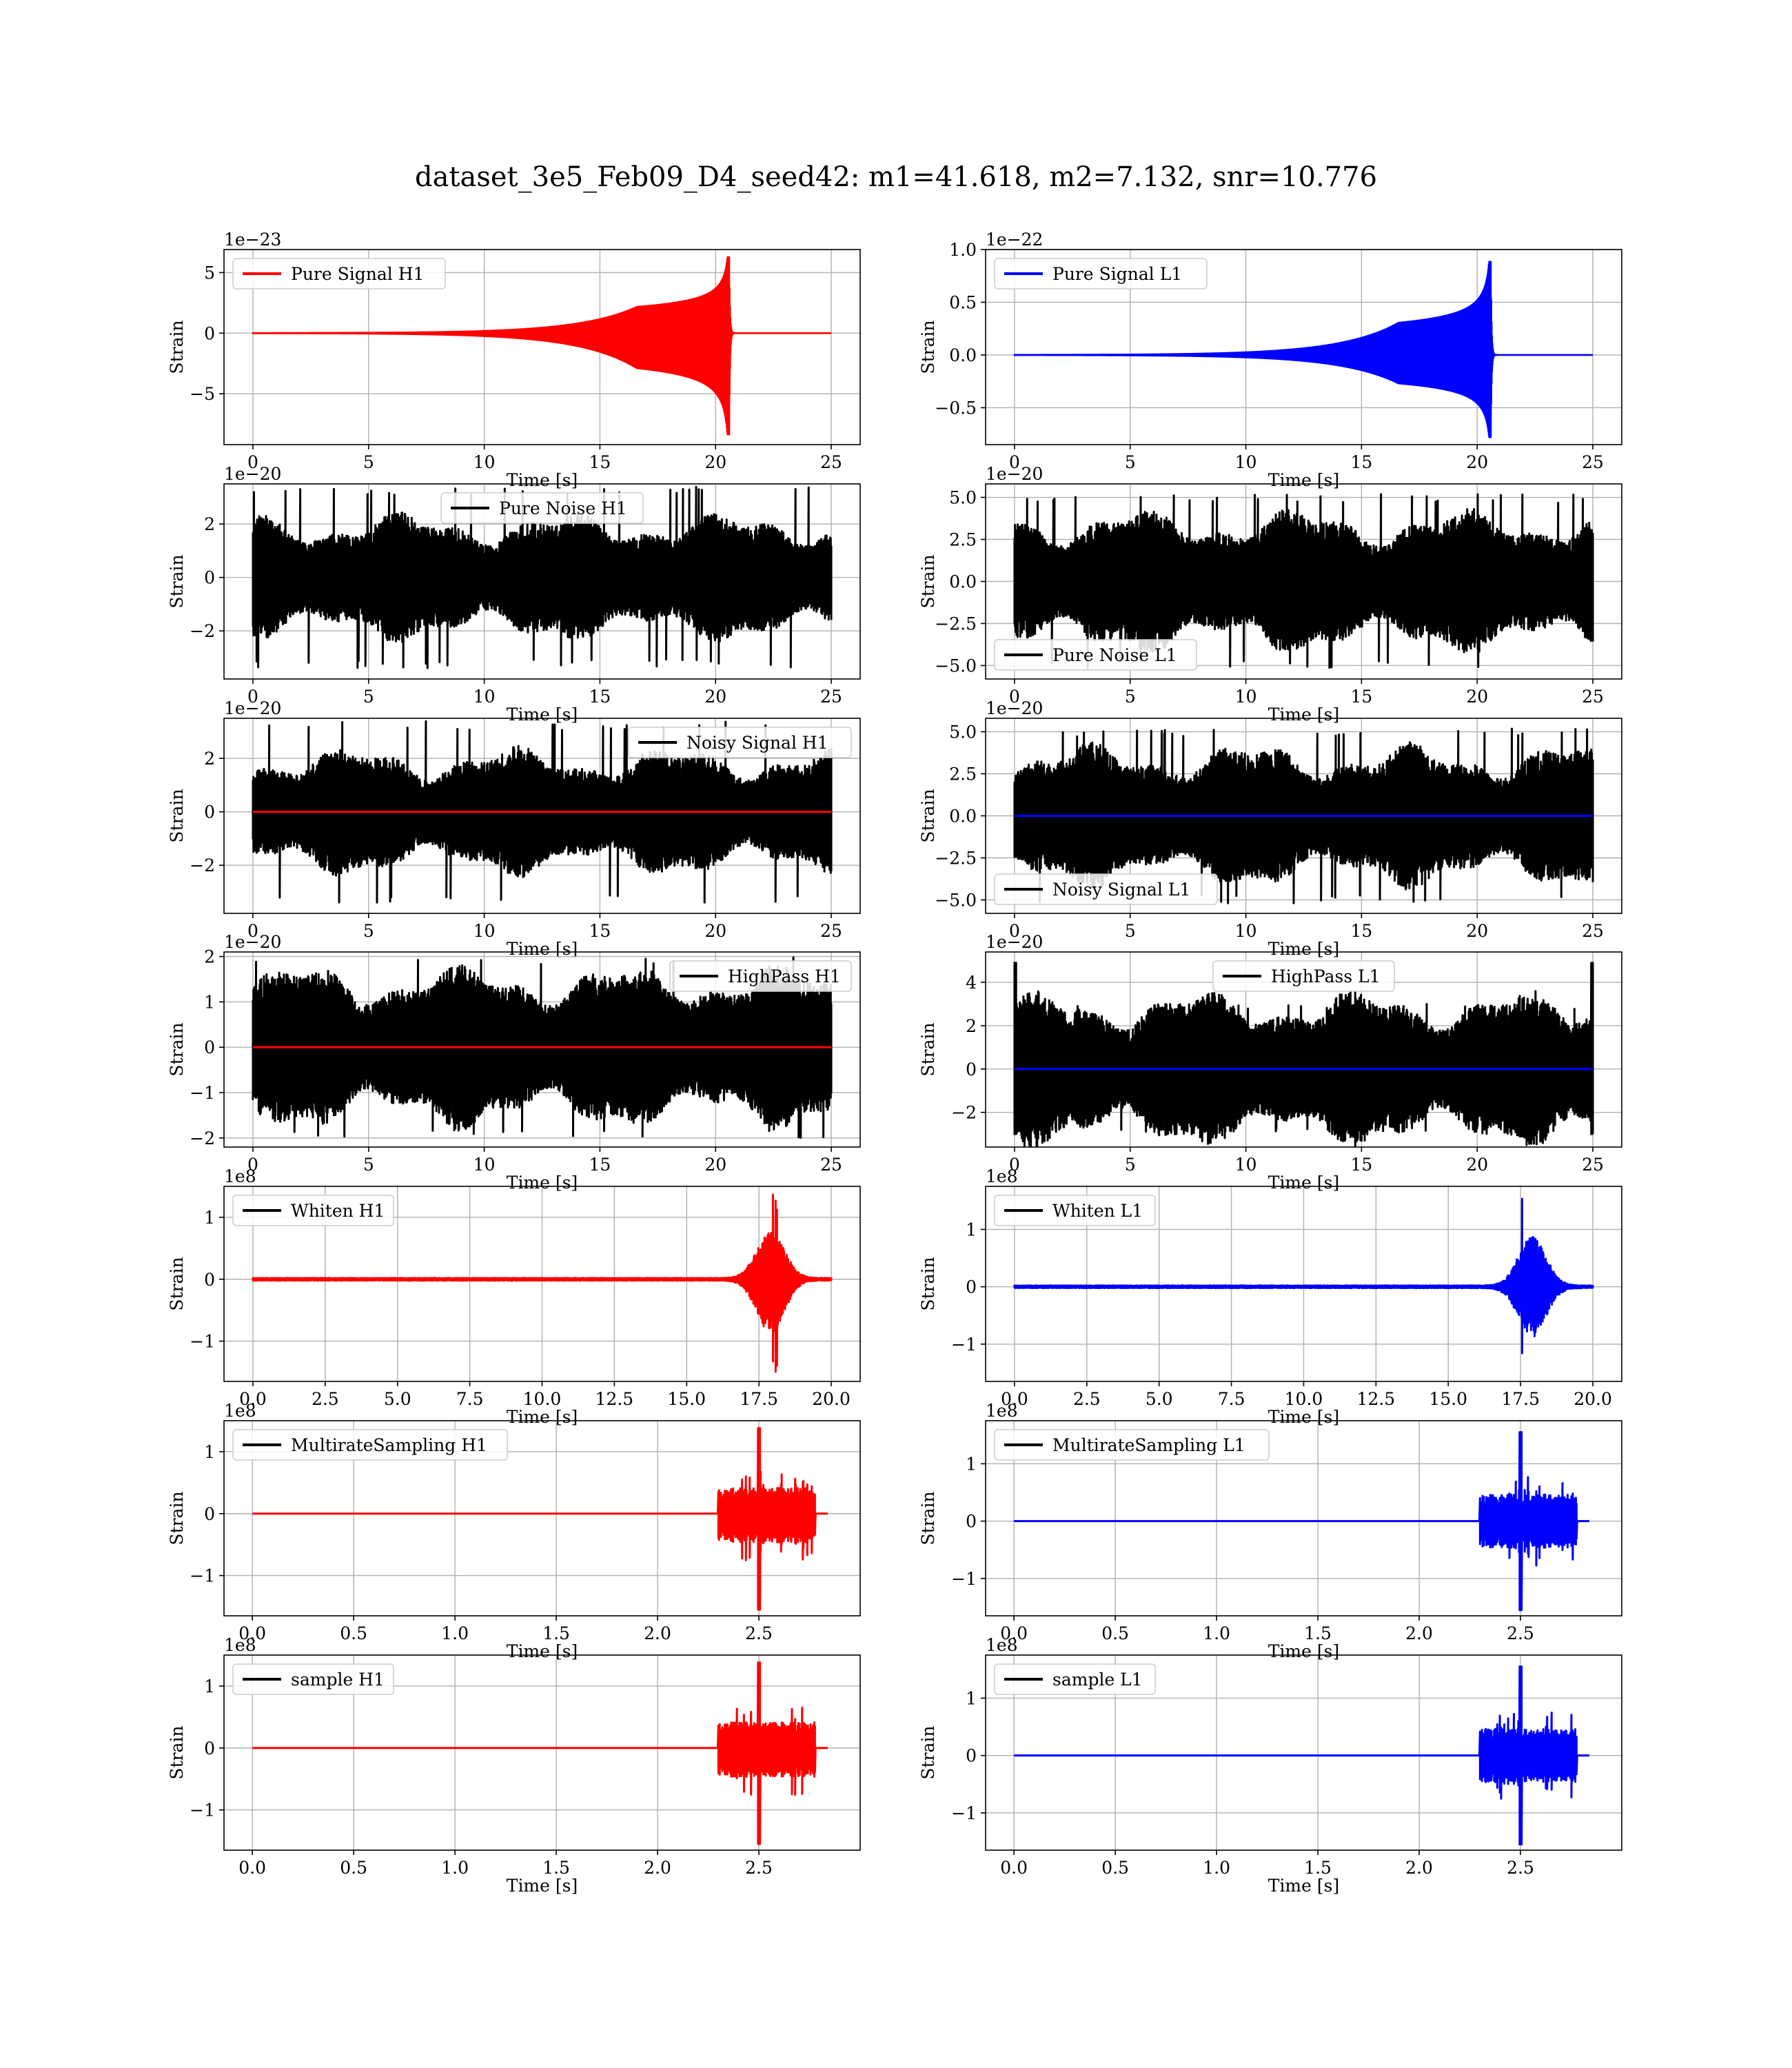 The height and width of the screenshot is (2068, 1792). I want to click on legend-label: Pure Signal L1, so click(1117, 274).